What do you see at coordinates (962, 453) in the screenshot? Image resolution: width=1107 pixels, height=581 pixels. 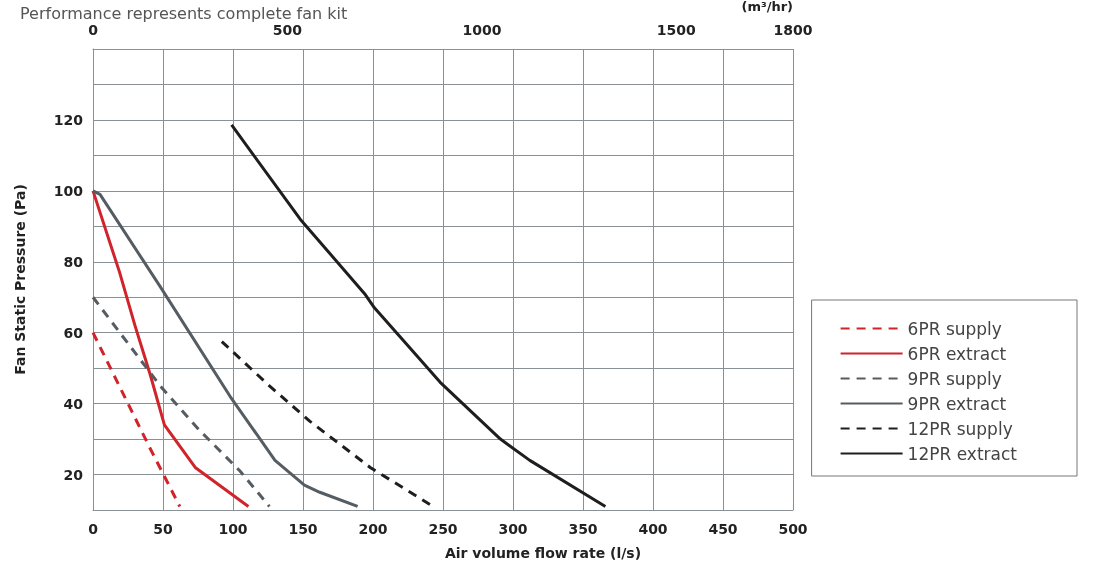 I see `legend-label: 12PR extract` at bounding box center [962, 453].